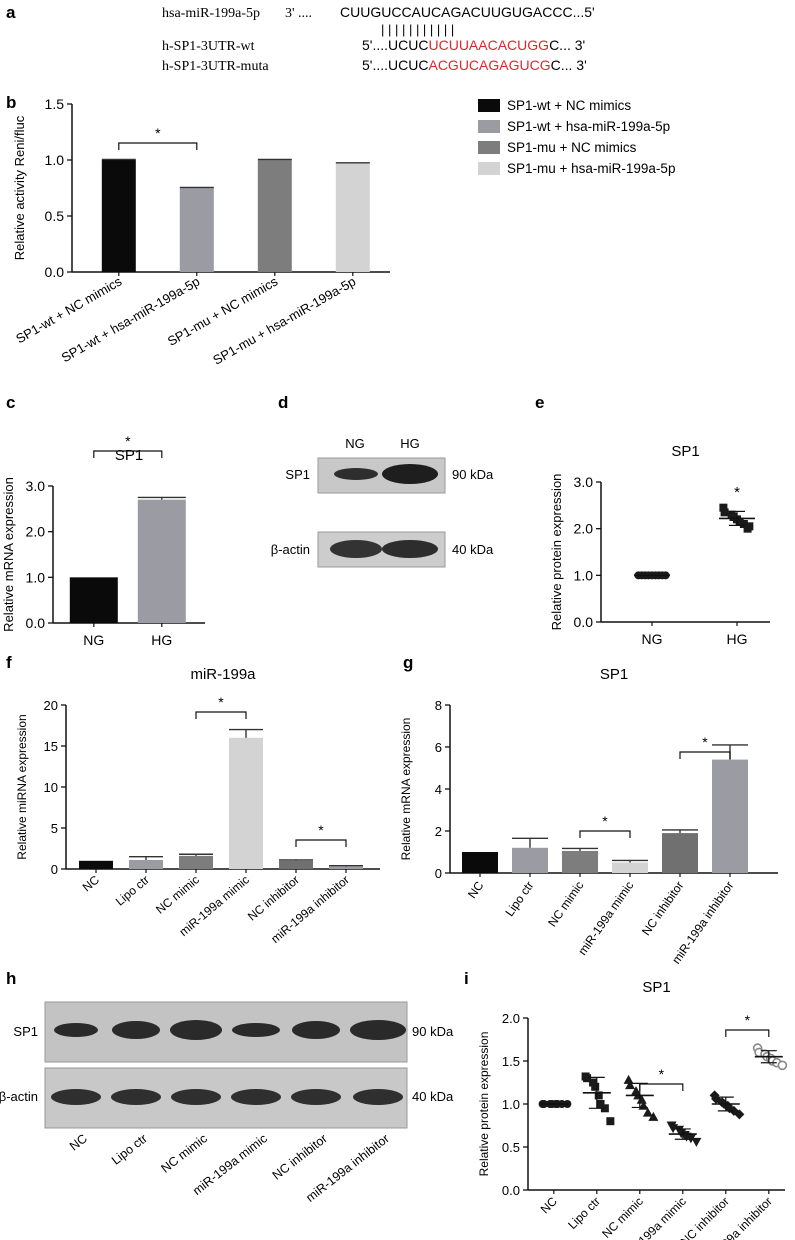  I want to click on mirna-label: hsa-miR-199a-5p, so click(211, 13).